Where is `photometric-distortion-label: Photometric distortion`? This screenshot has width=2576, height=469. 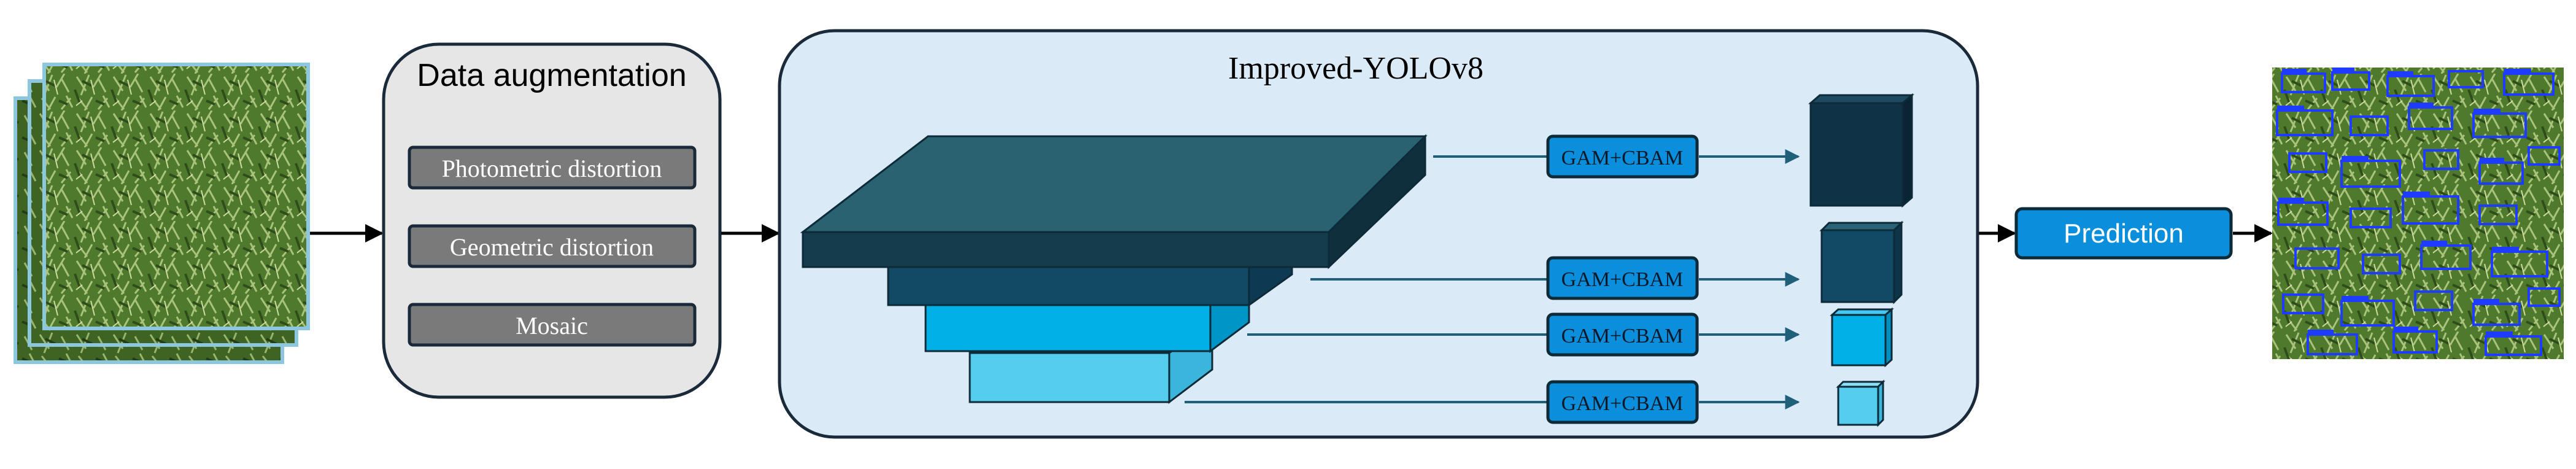
photometric-distortion-label: Photometric distortion is located at coordinates (552, 168).